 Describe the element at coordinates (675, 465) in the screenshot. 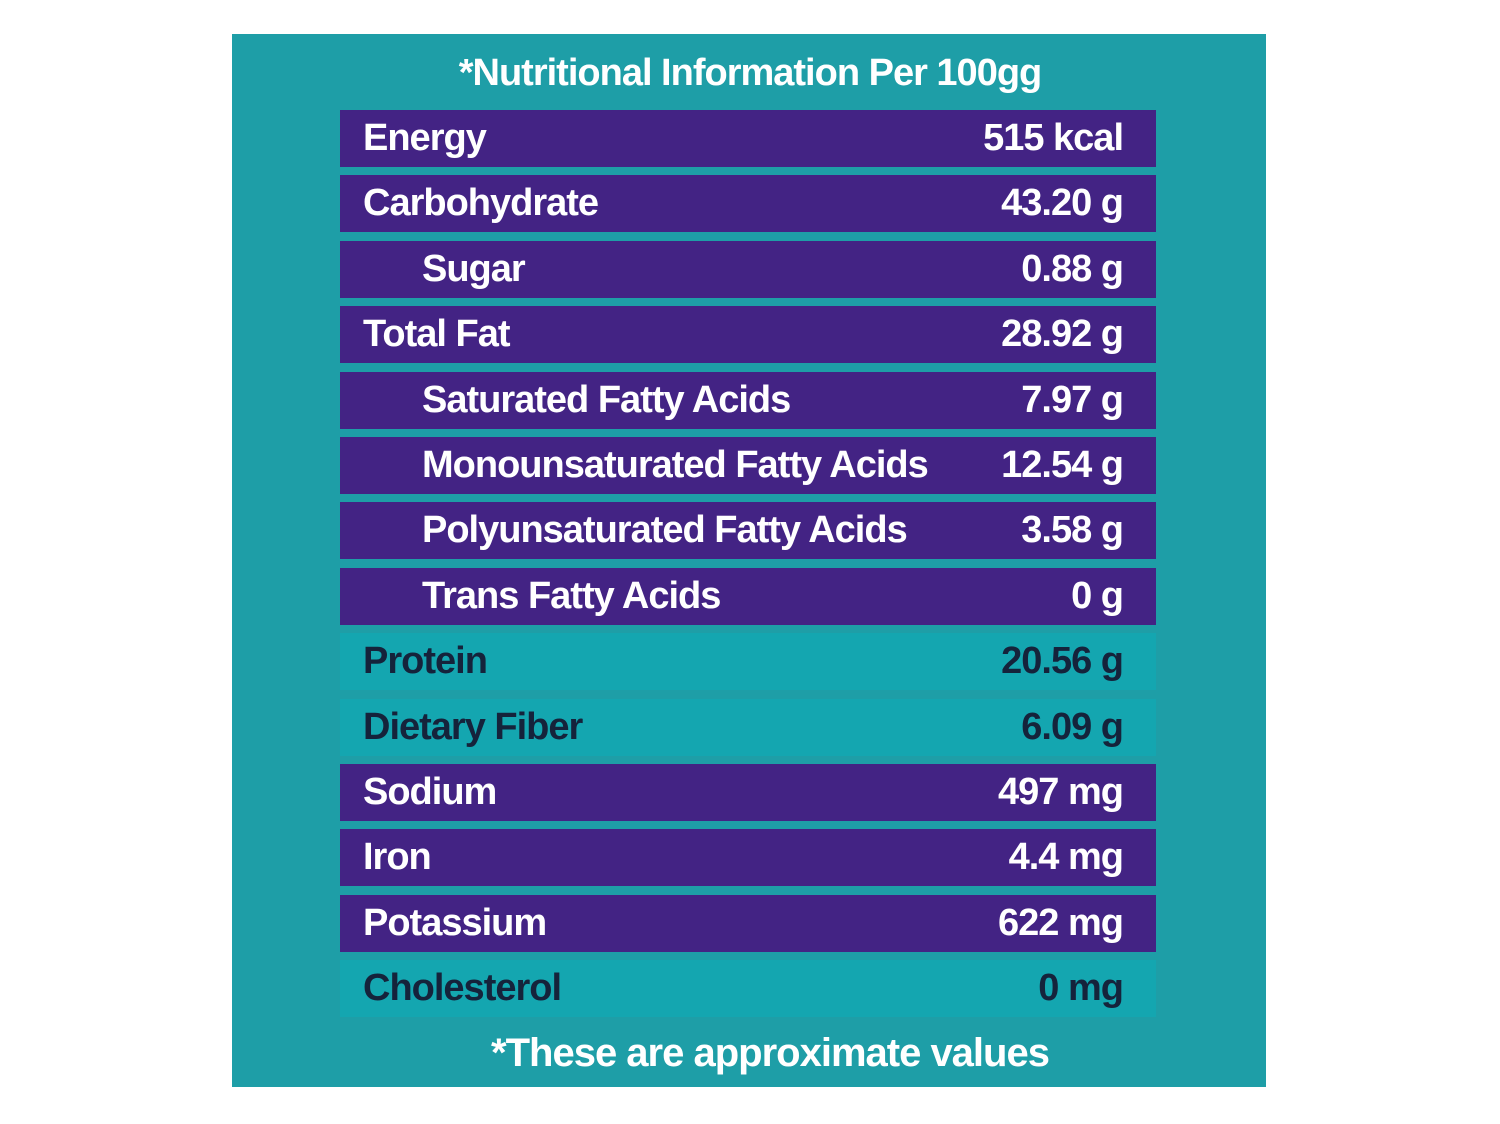

I see `nutrient-name: Monounsaturated Fatty Acids` at that location.